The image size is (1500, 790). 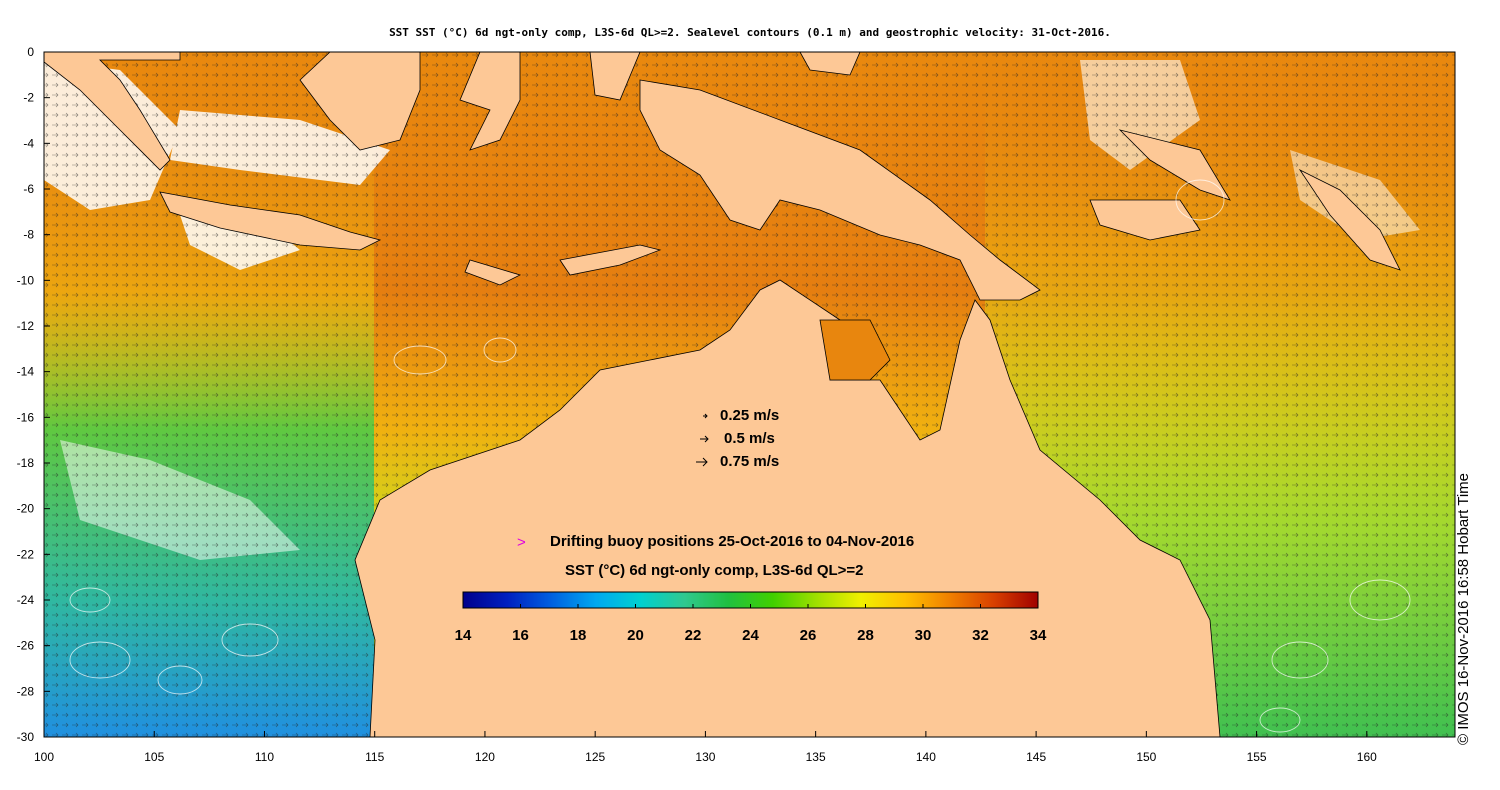 I want to click on y-tick-label: -14, so click(x=26, y=372).